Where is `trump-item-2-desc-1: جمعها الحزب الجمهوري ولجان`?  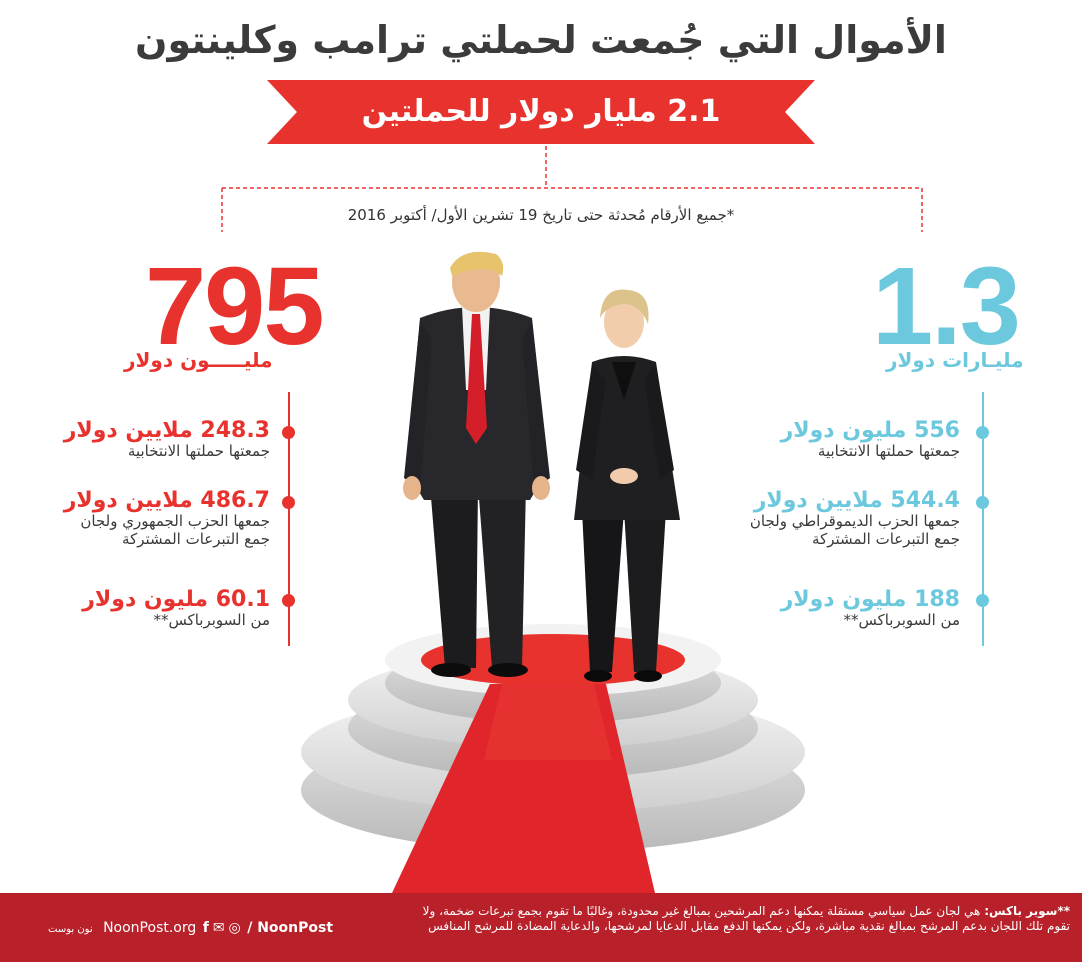
trump-item-2-desc-1: جمعها الحزب الجمهوري ولجان is located at coordinates (175, 521).